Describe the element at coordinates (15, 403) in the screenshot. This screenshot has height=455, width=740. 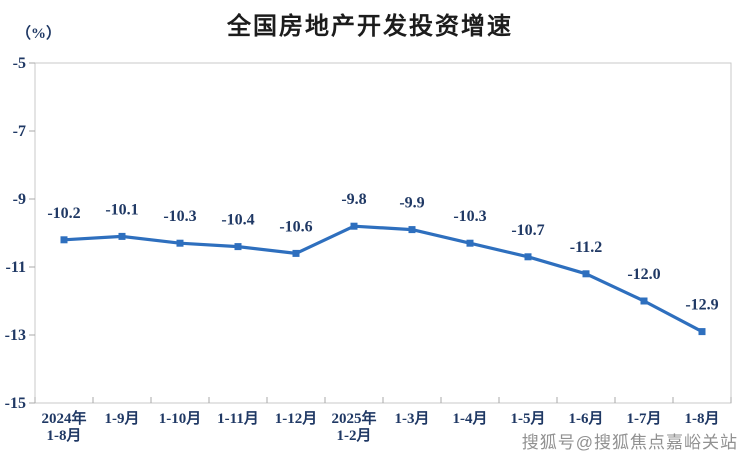
I see `y-tick-label: -15` at that location.